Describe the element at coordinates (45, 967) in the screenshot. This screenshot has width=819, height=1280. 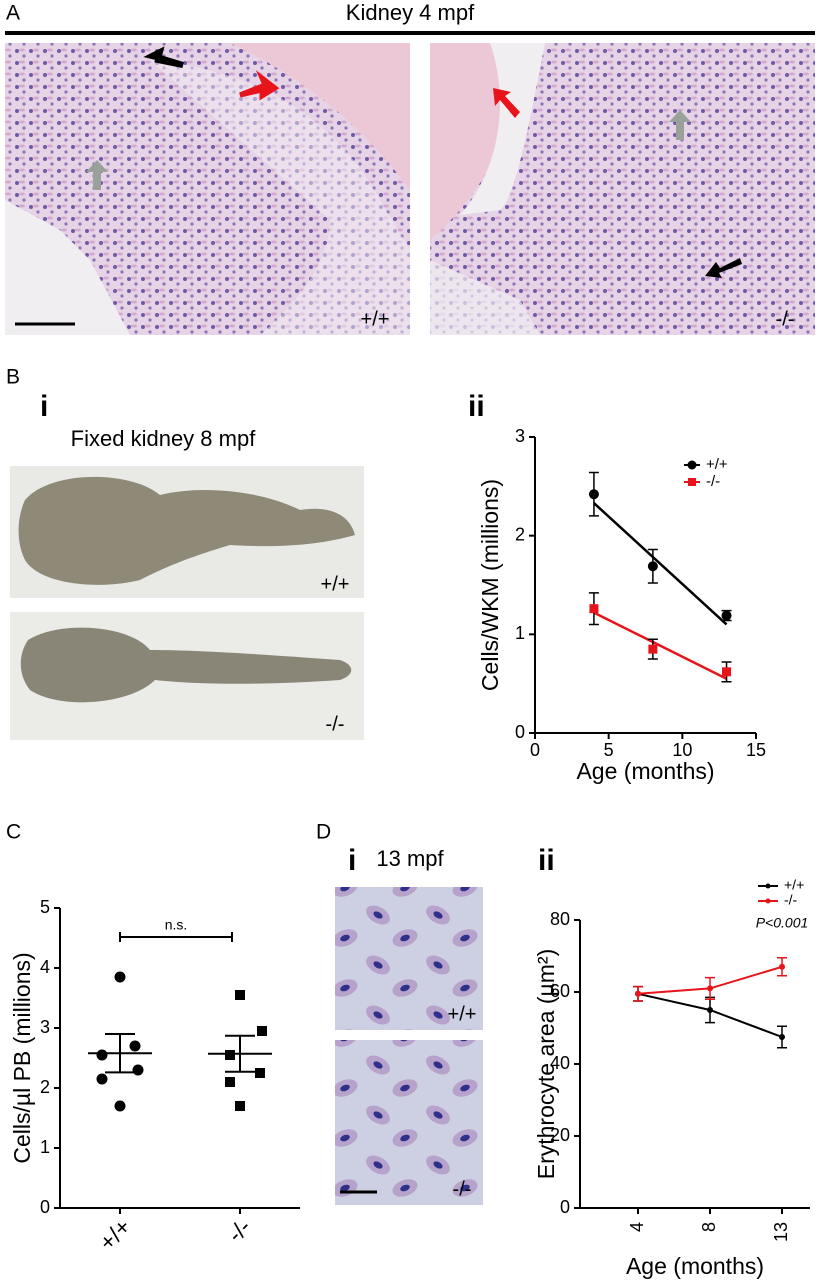
I see `y-tick-label: 4` at that location.